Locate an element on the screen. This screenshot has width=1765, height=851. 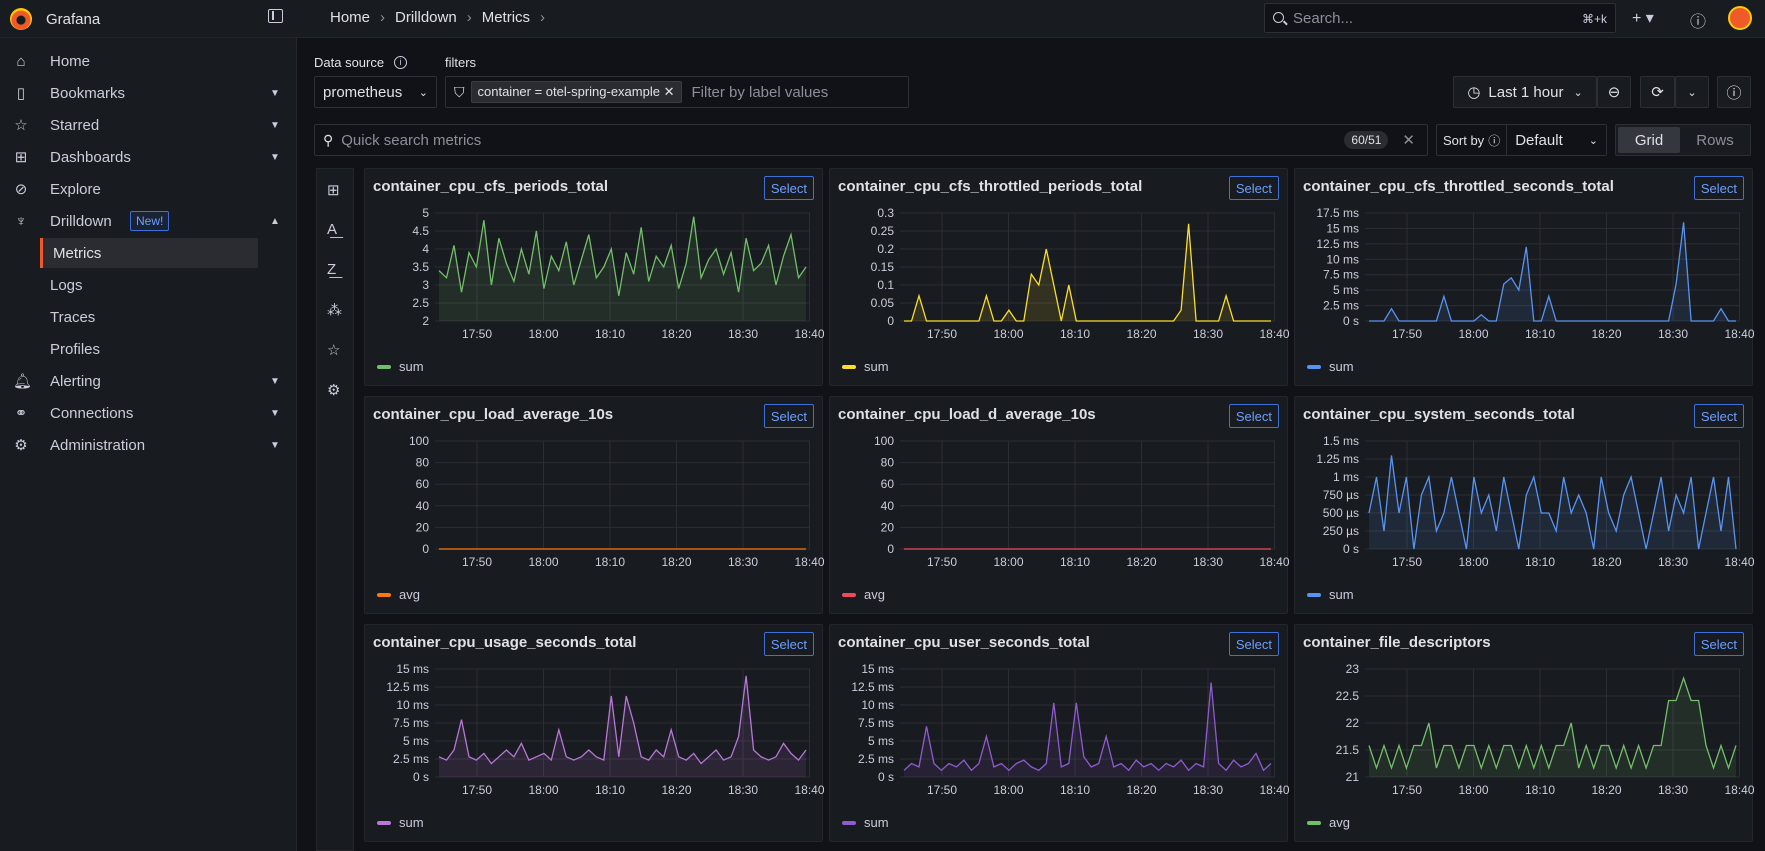
zoom-out-button: ⊖ is located at coordinates (1614, 92).